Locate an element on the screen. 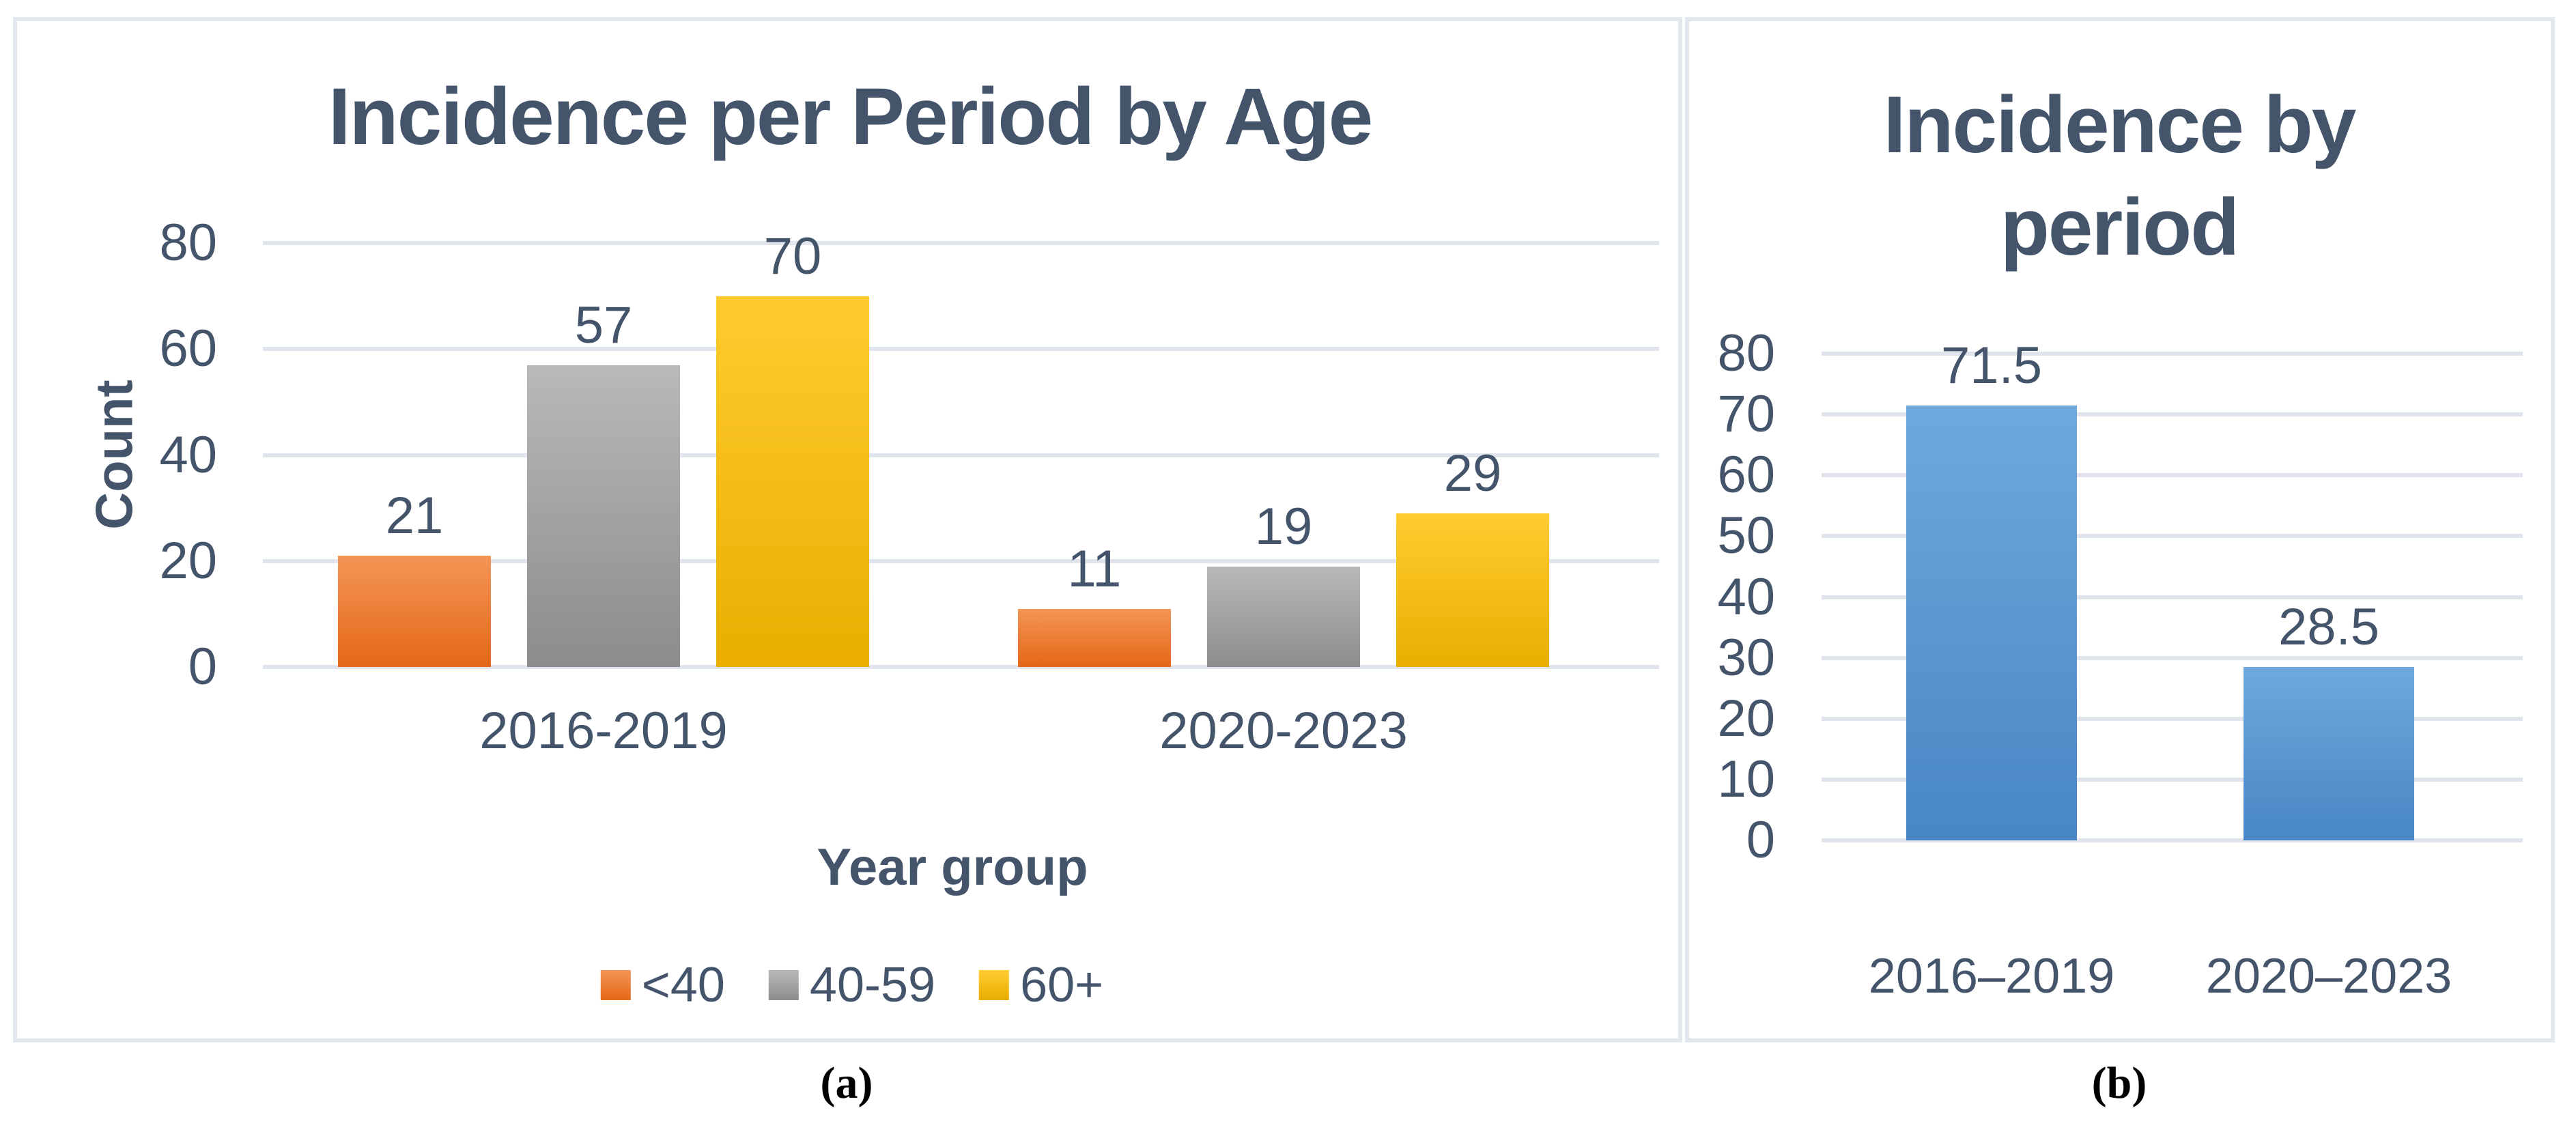 Image resolution: width=2576 pixels, height=1123 pixels. bar-value-label: 29 is located at coordinates (1473, 473).